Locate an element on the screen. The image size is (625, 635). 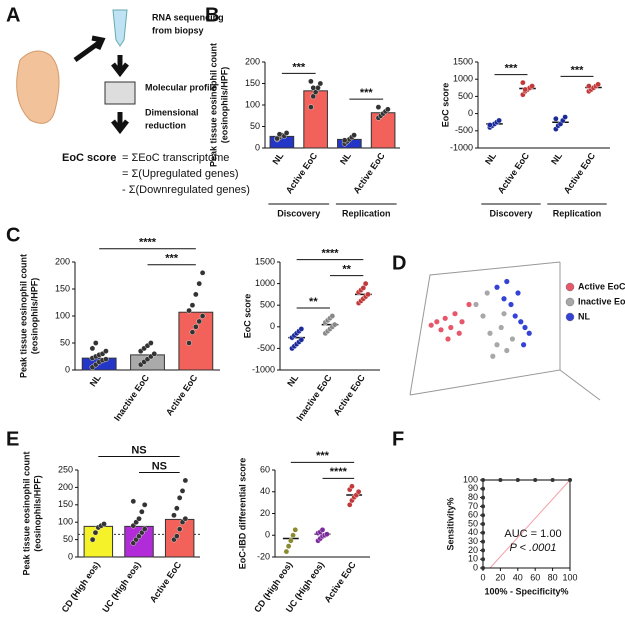
letter: B is located at coordinates (212, 15).